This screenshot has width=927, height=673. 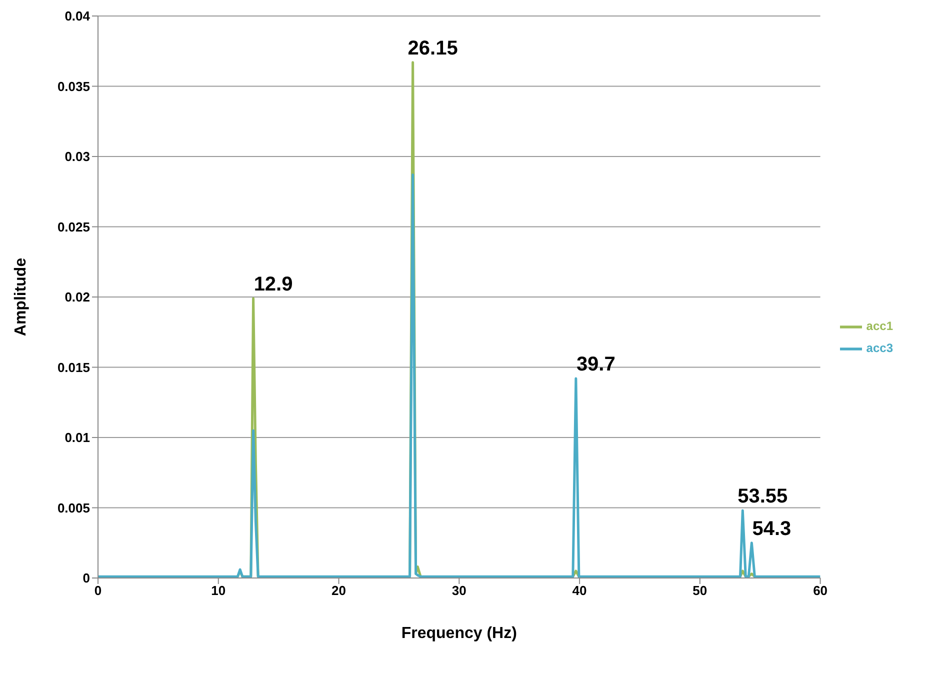 What do you see at coordinates (700, 590) in the screenshot?
I see `x-tick-label: 50` at bounding box center [700, 590].